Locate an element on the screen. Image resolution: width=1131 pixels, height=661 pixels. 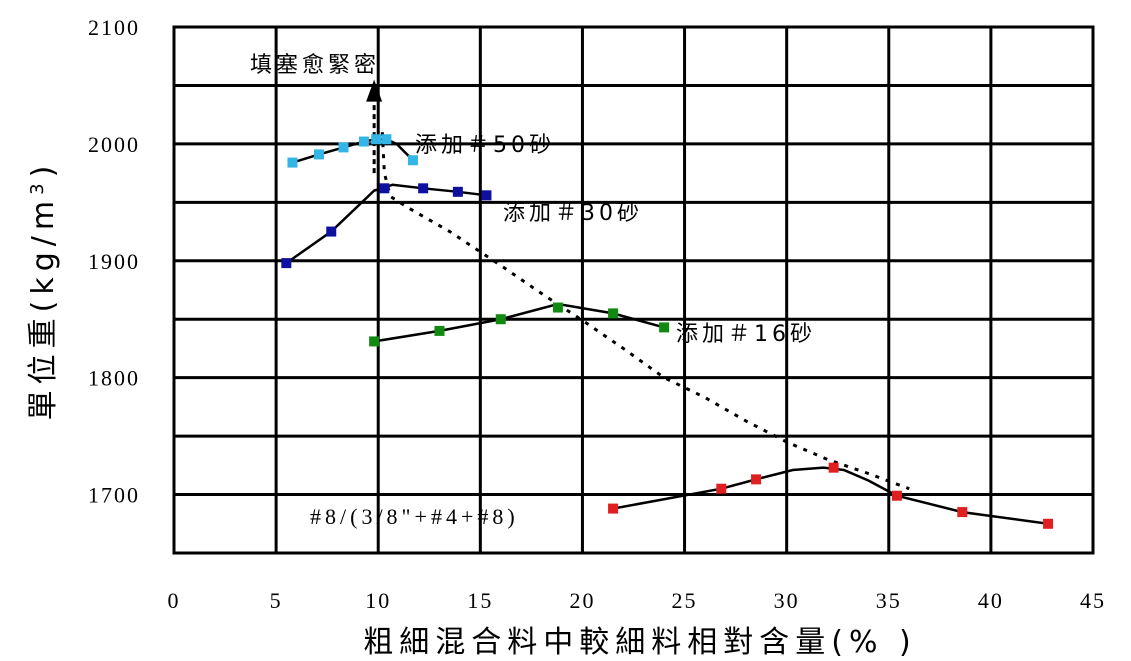
x-tick-label-6: 30 is located at coordinates (787, 600).